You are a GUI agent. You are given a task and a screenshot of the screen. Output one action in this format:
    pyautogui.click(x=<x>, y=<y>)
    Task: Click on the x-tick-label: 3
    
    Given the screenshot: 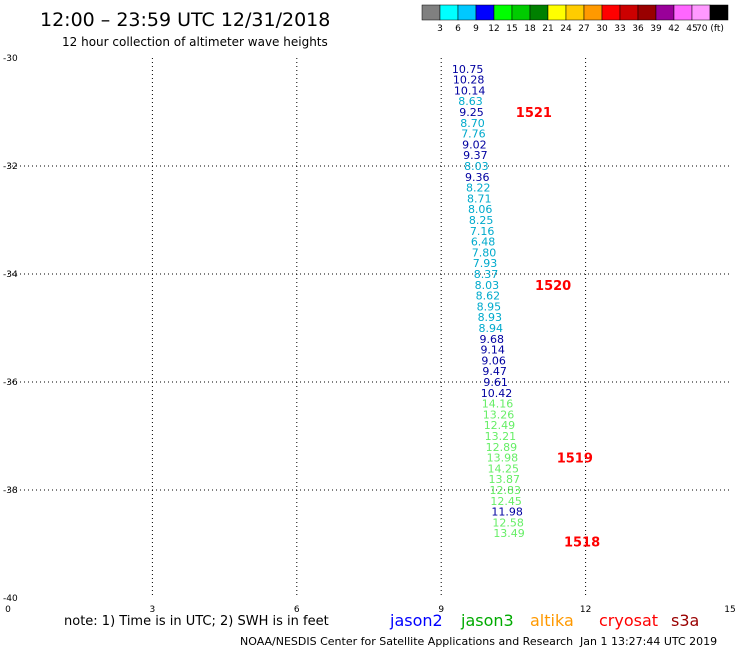 What is the action you would take?
    pyautogui.click(x=153, y=610)
    